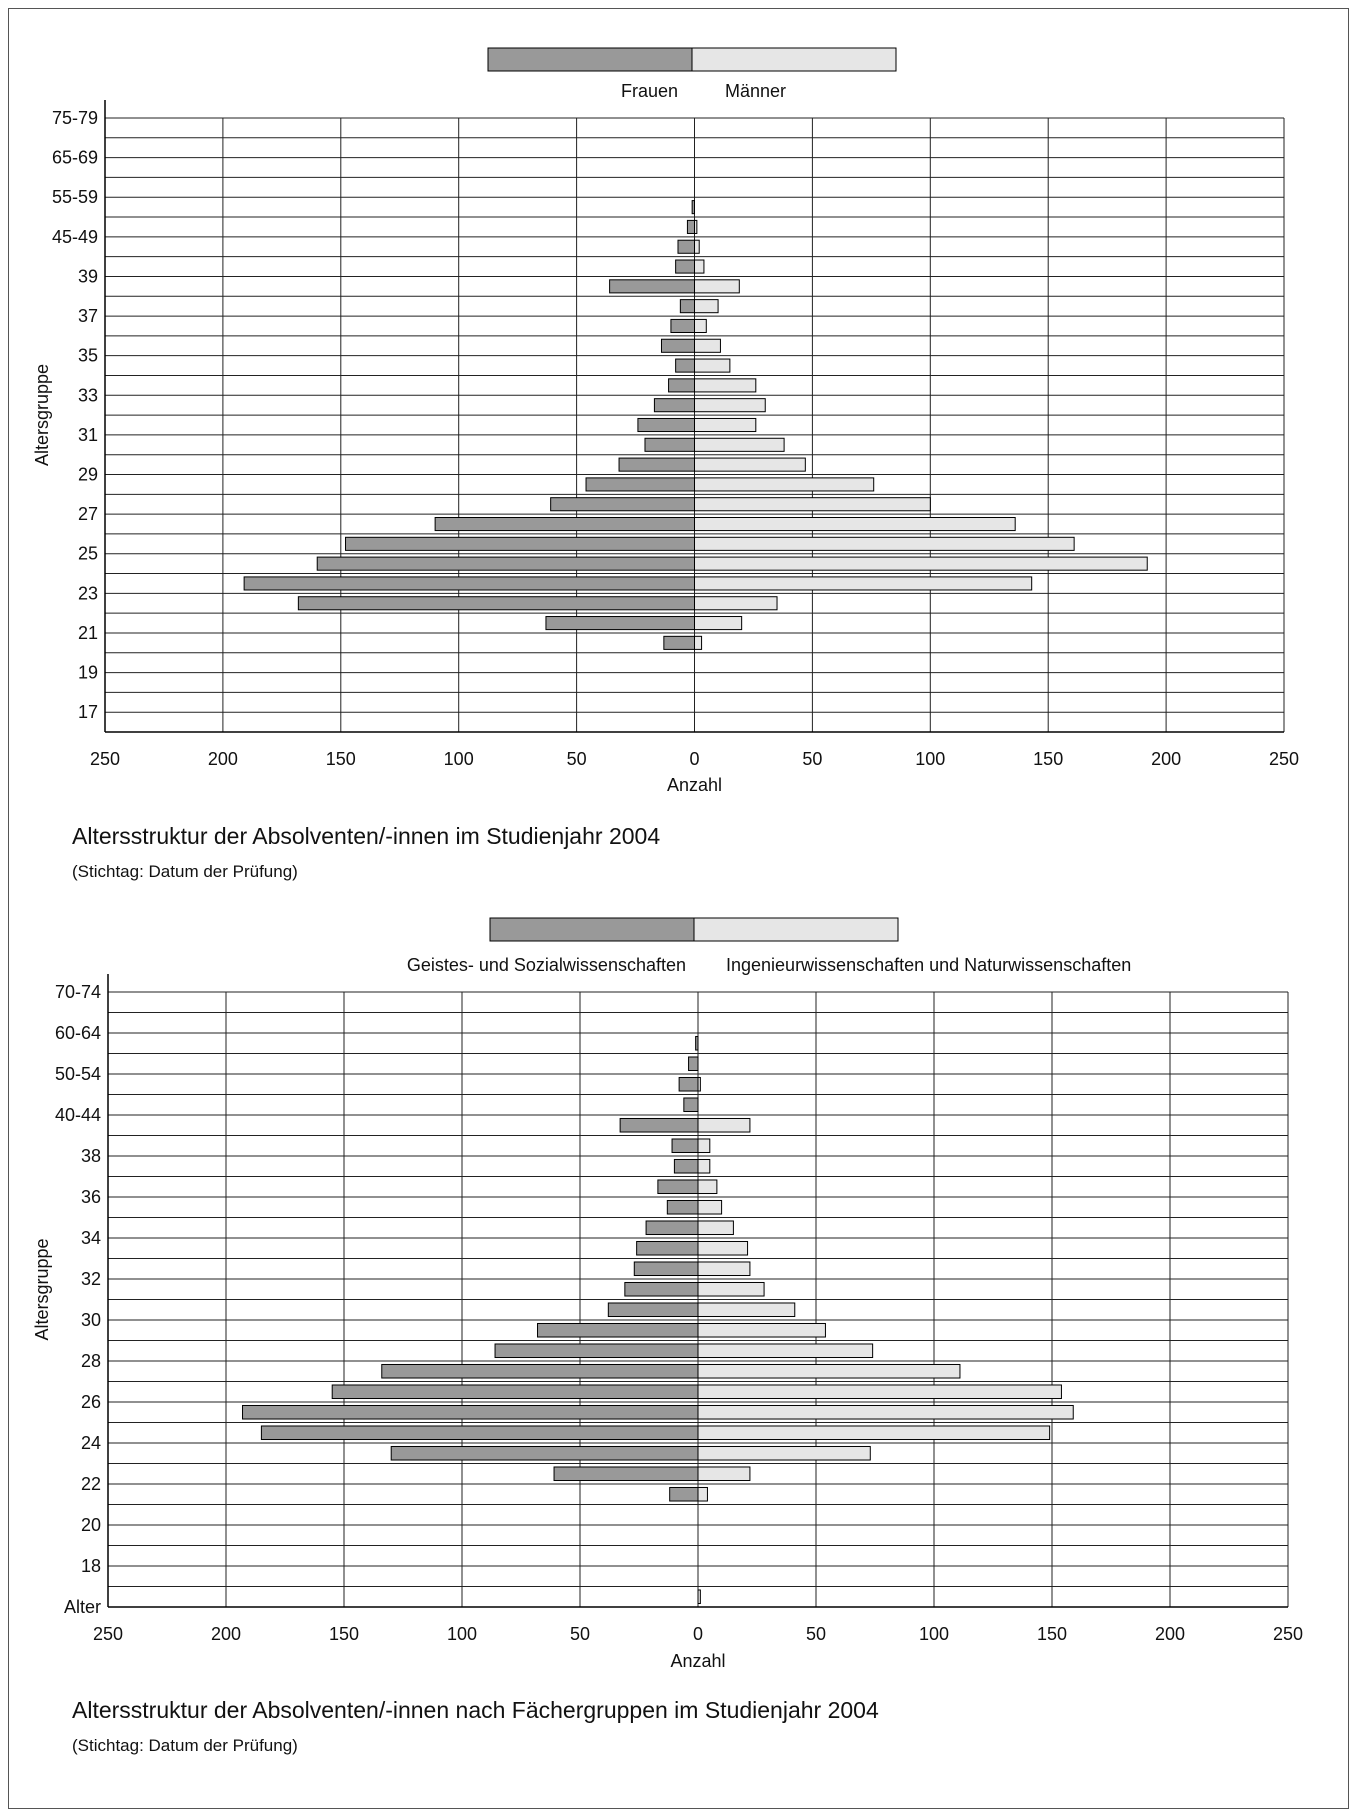 The height and width of the screenshot is (1818, 1358). What do you see at coordinates (91, 1279) in the screenshot?
I see `chart2-y-tick-label: 32` at bounding box center [91, 1279].